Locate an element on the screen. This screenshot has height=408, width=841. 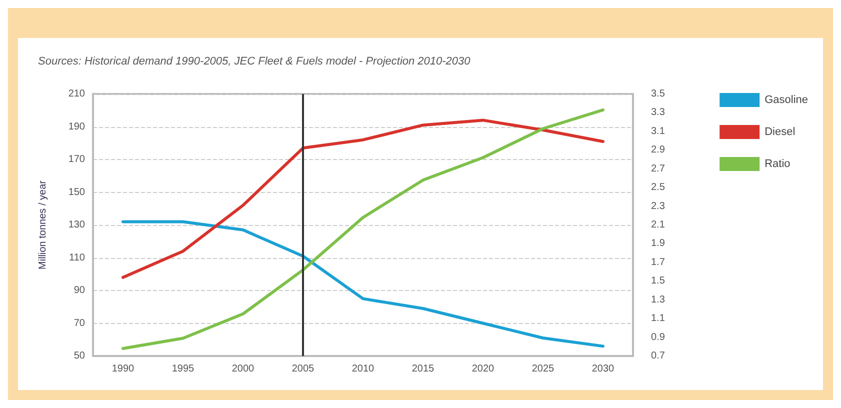
legend-label: Ratio is located at coordinates (777, 164).